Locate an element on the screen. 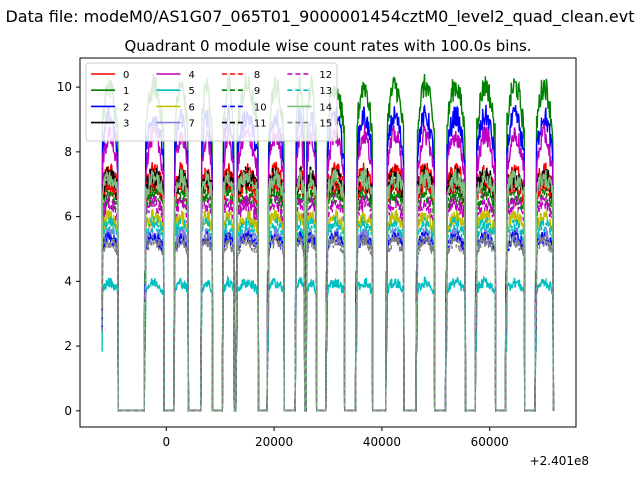  y-tick-label: 2 is located at coordinates (68, 346).